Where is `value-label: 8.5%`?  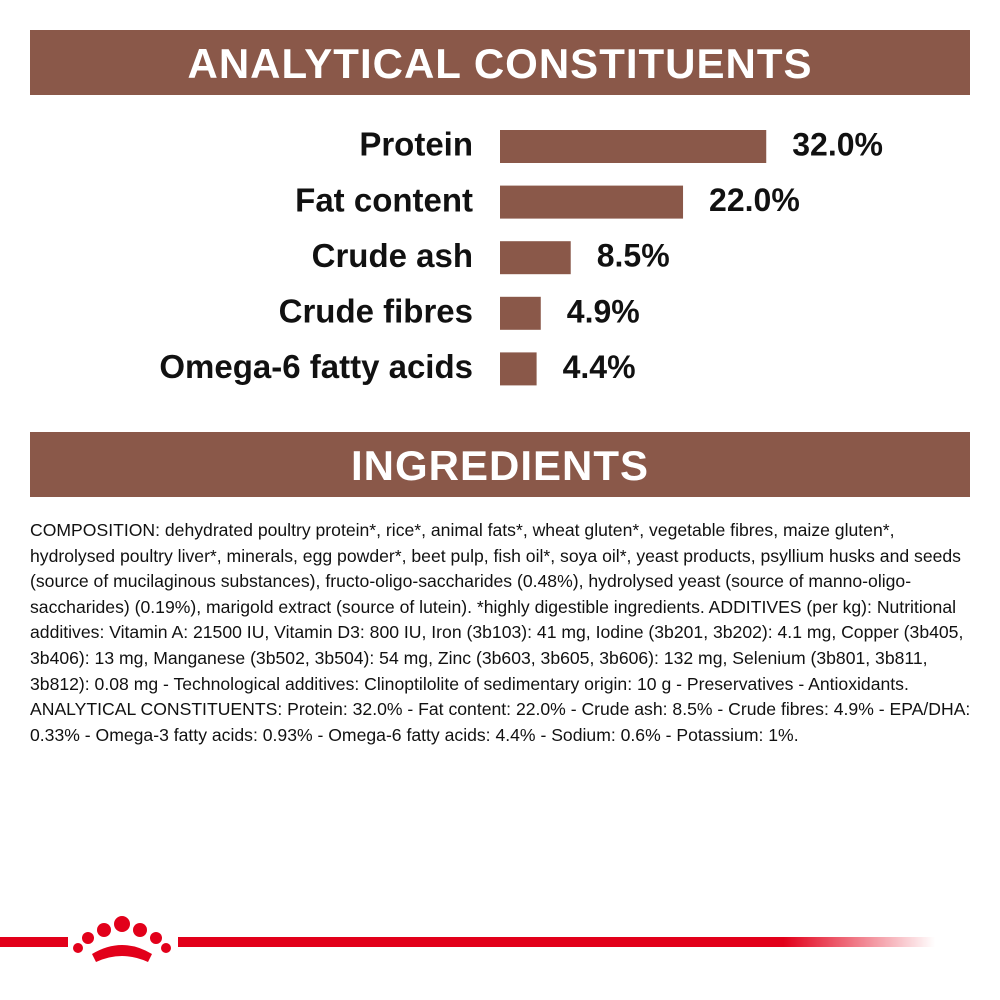 value-label: 8.5% is located at coordinates (633, 256).